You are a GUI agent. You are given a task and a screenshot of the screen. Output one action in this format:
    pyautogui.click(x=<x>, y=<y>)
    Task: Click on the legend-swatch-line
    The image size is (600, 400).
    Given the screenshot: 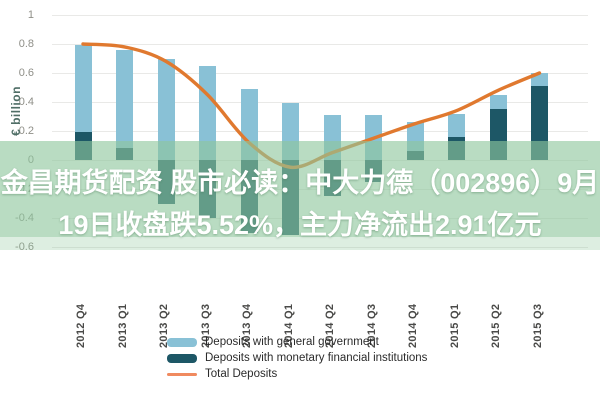 What is the action you would take?
    pyautogui.click(x=182, y=374)
    